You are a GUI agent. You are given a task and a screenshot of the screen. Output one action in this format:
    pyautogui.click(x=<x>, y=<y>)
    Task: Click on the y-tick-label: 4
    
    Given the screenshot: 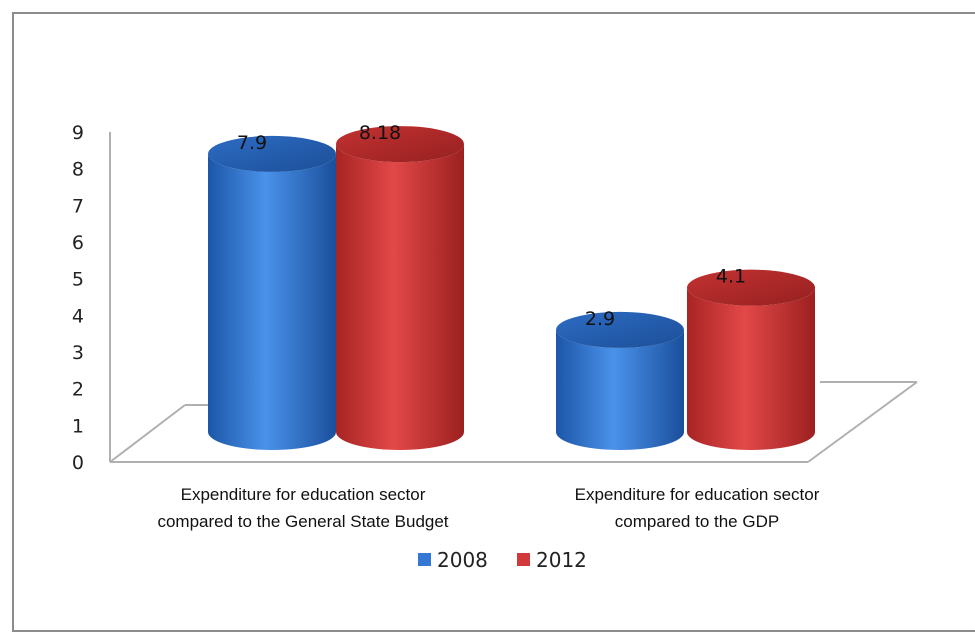 What is the action you would take?
    pyautogui.click(x=78, y=316)
    